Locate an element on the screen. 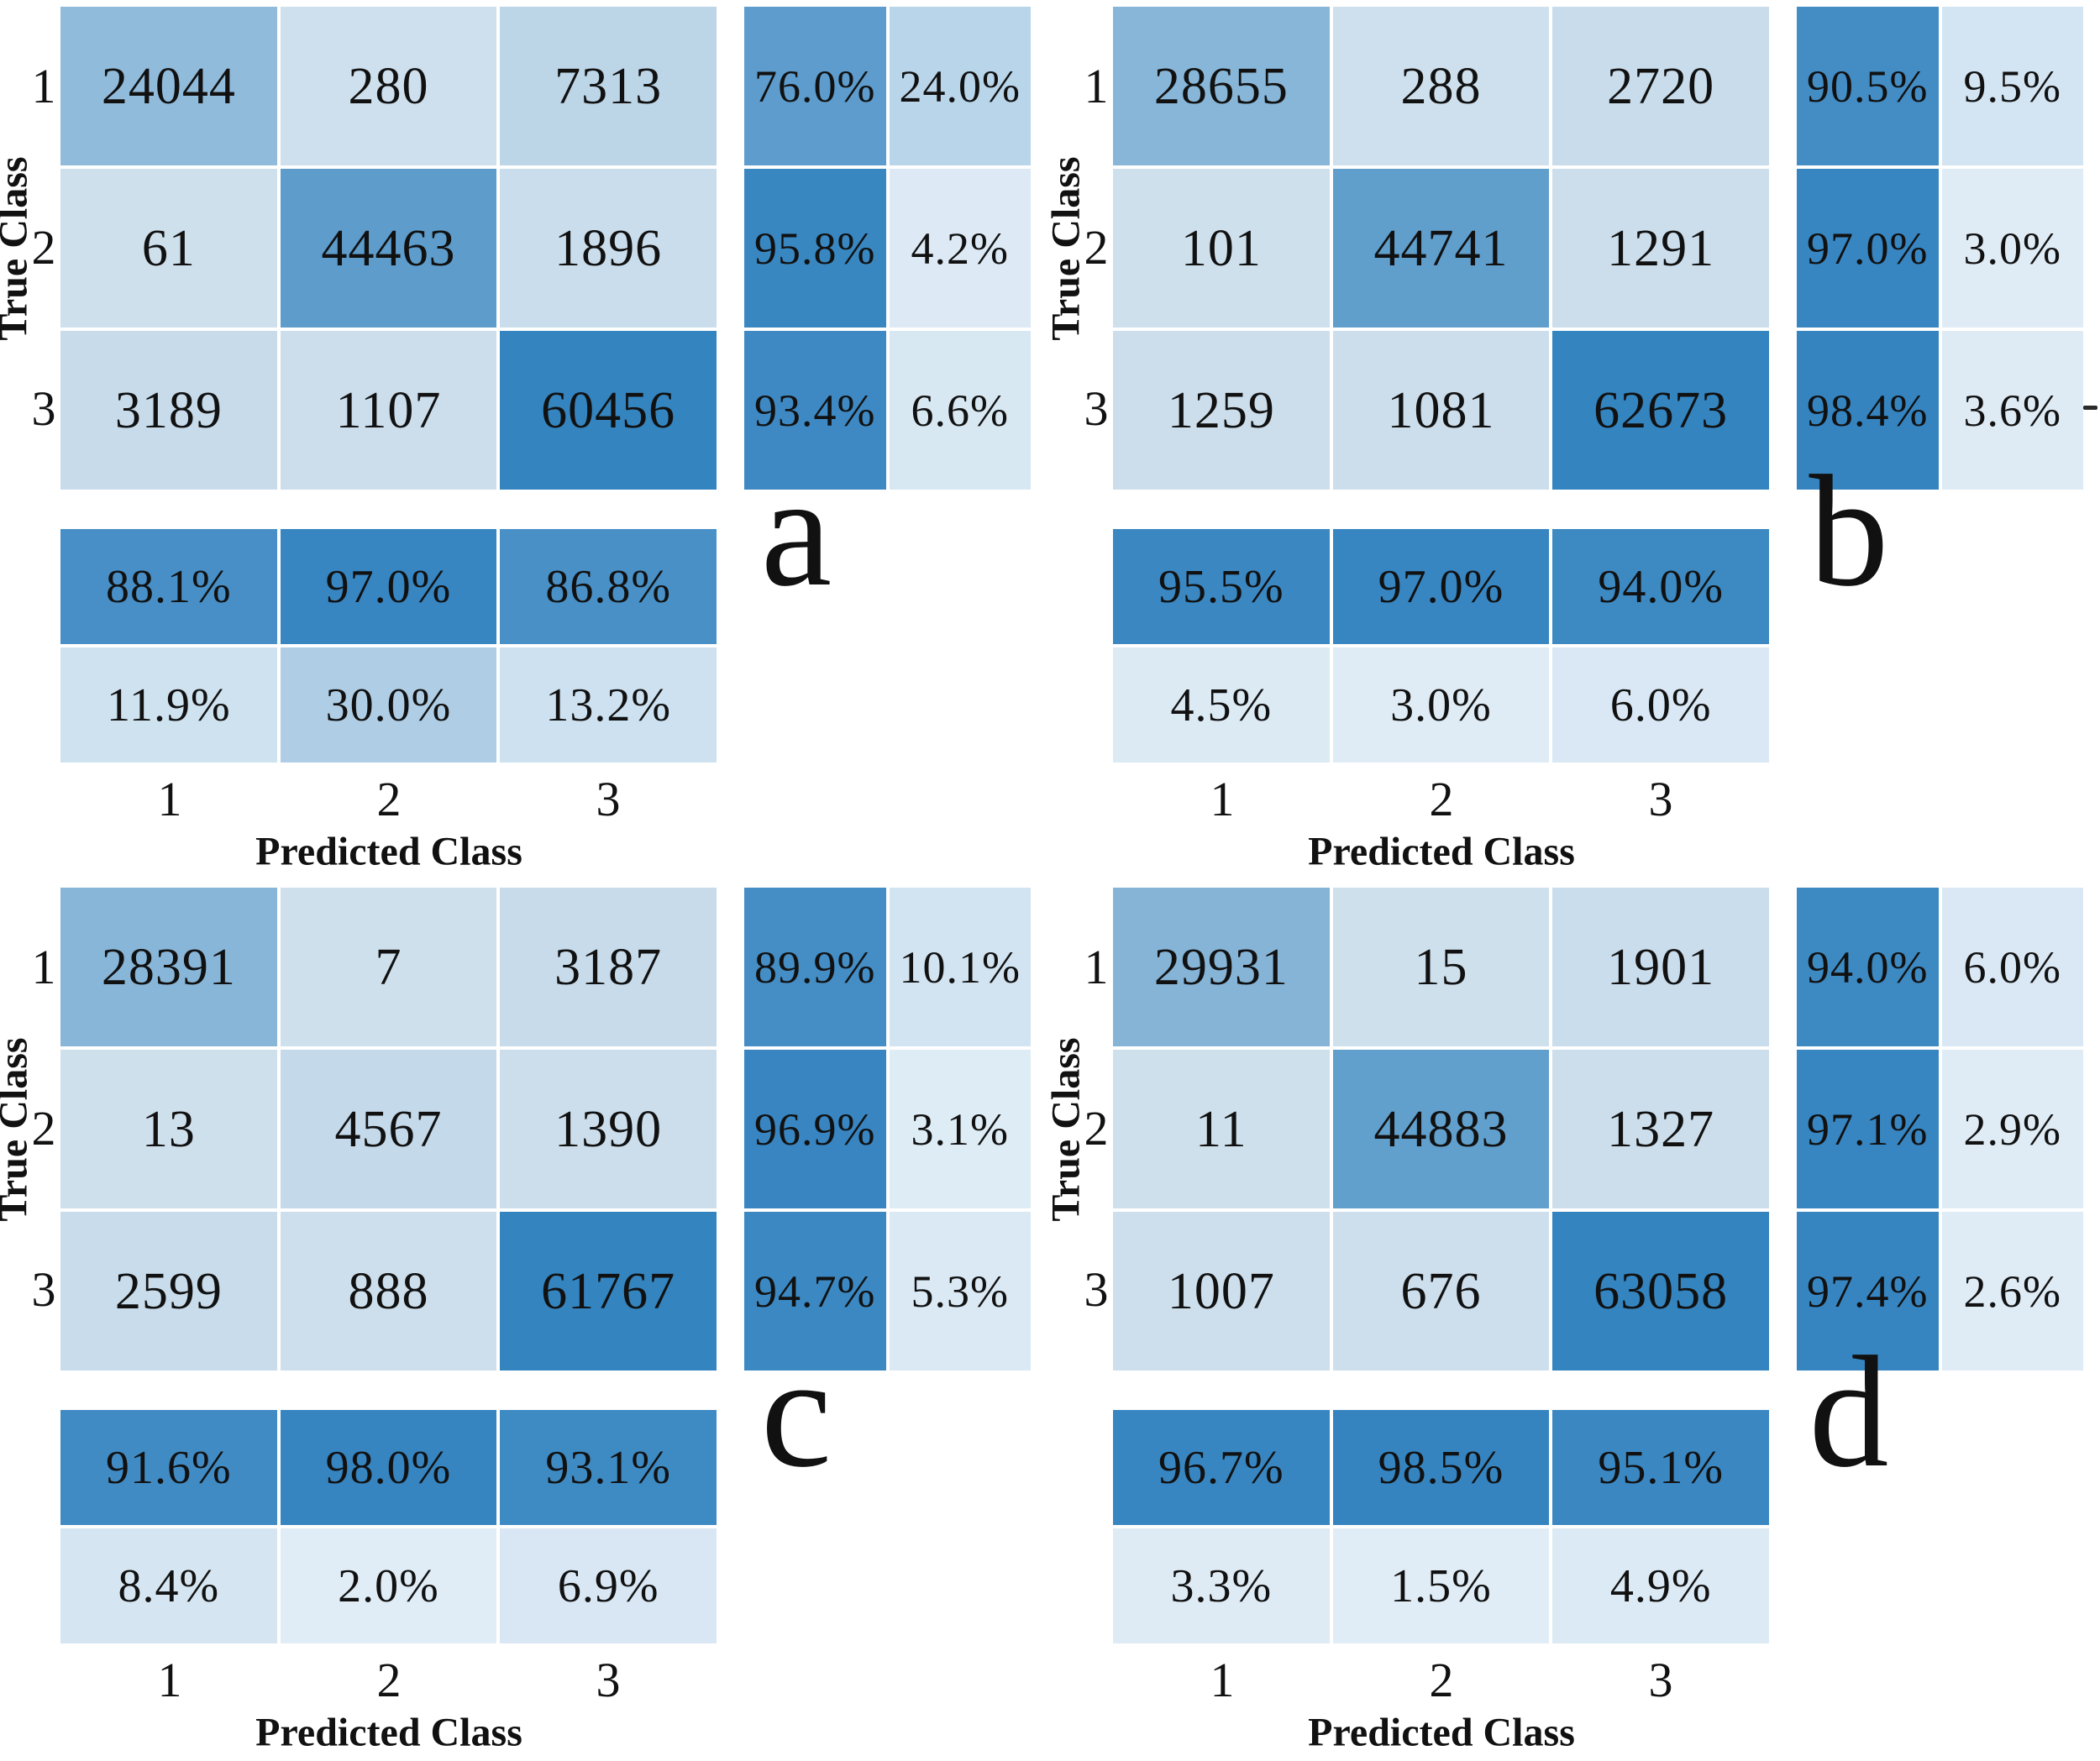 The width and height of the screenshot is (2100, 1761). row-summary-cell-r2c2: 3.0% is located at coordinates (2012, 248).